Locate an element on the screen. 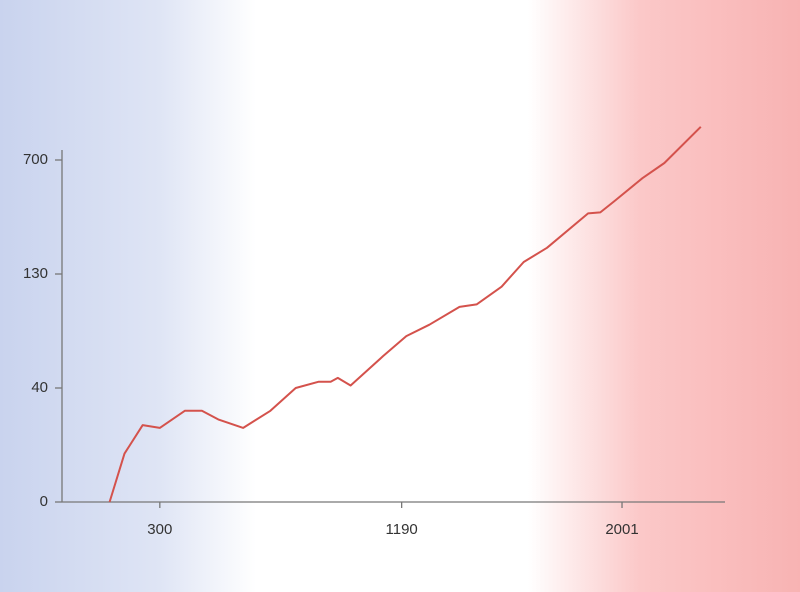  y-tick-label: 130 is located at coordinates (35, 273).